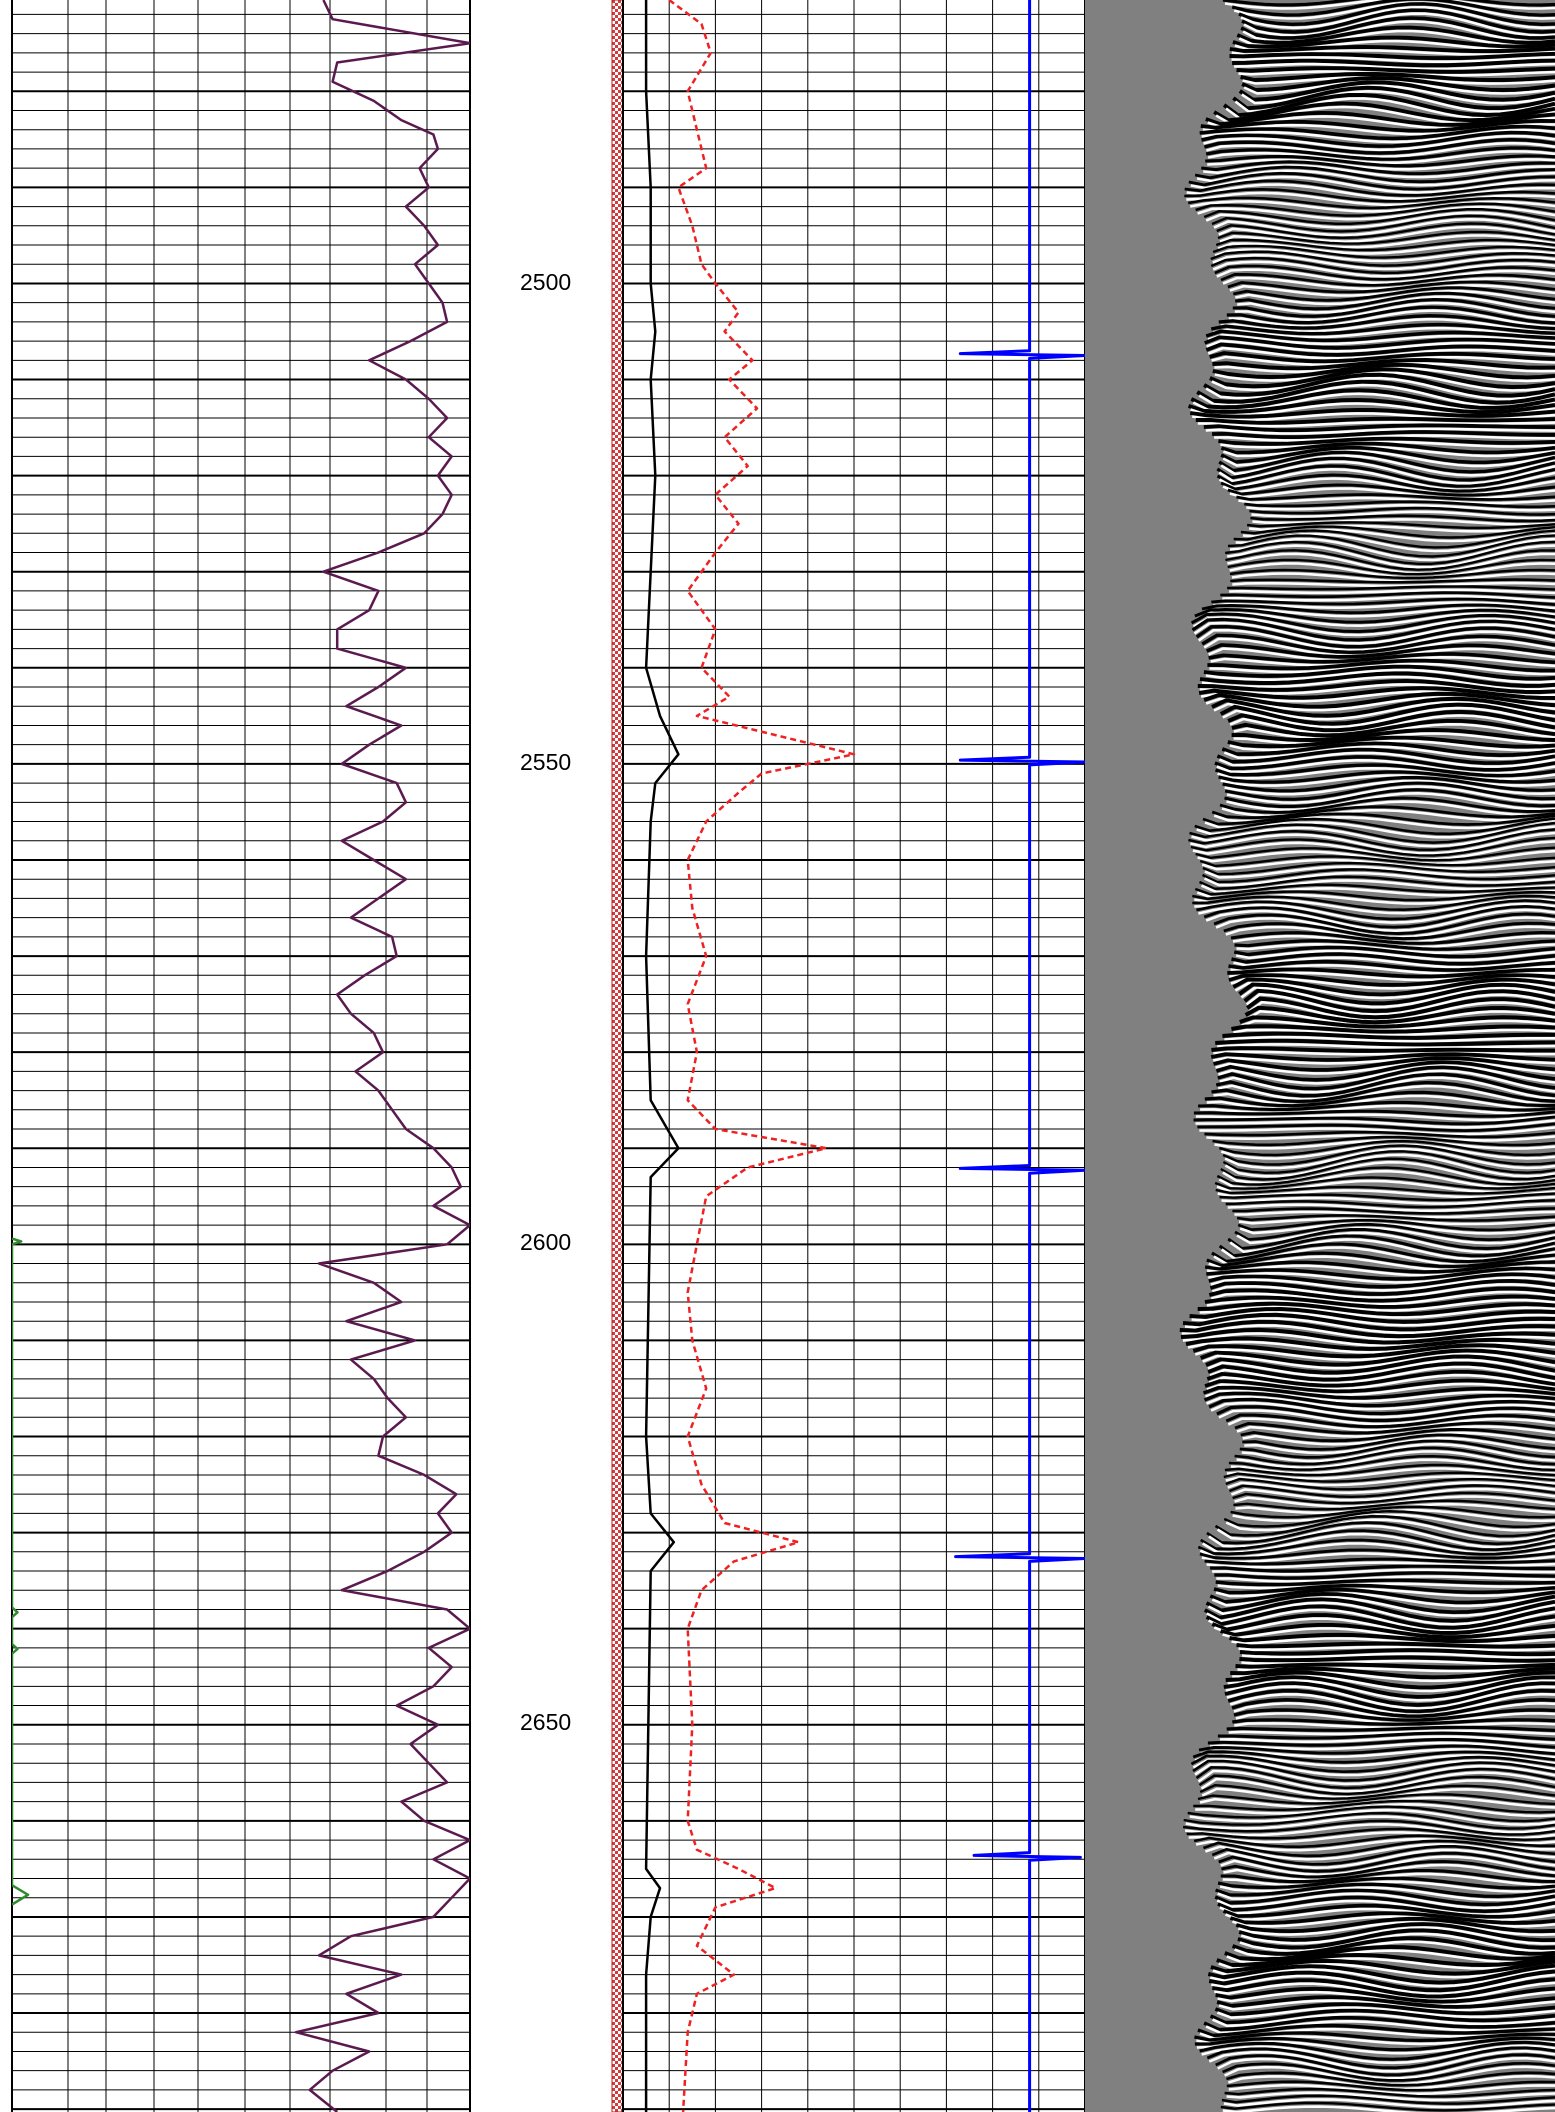 Image resolution: width=1555 pixels, height=2112 pixels. I want to click on red-pattern-band, so click(617, 1056).